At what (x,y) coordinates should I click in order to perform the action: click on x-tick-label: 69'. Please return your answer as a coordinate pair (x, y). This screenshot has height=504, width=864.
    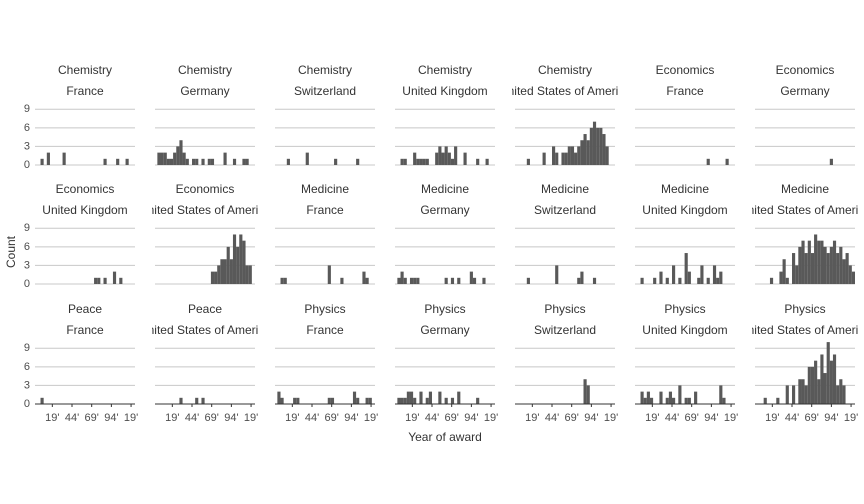
    Looking at the image, I should click on (332, 418).